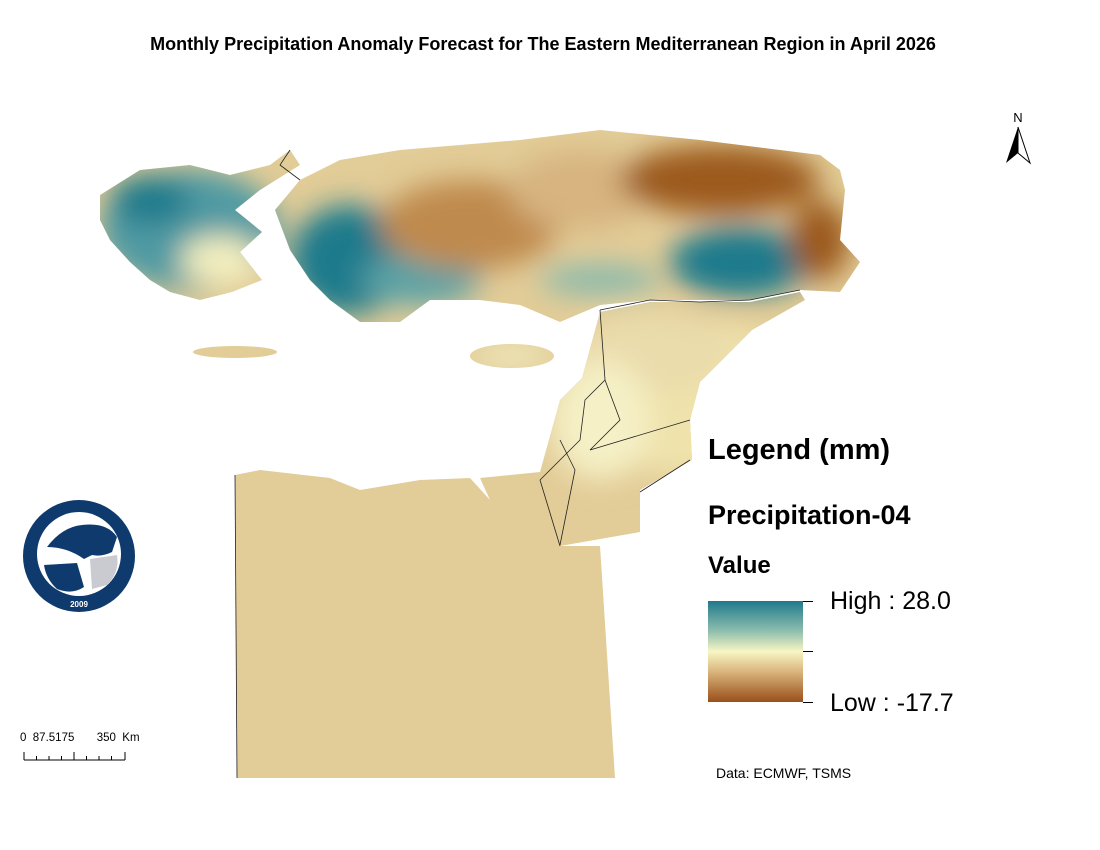 This screenshot has width=1100, height=850. Describe the element at coordinates (799, 450) in the screenshot. I see `legend-title: Legend (mm)` at that location.